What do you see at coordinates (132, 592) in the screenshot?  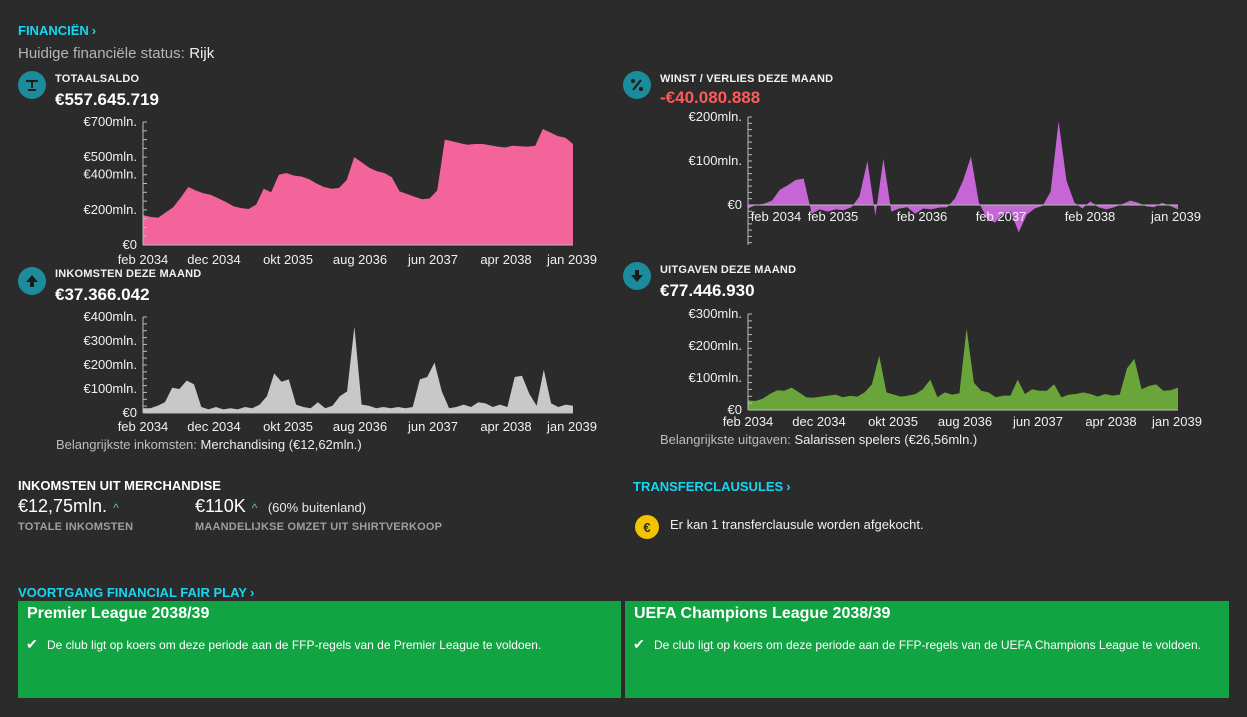 I see `ffp-title: VOORTGANG FINANCIAL FAIR PLAY` at bounding box center [132, 592].